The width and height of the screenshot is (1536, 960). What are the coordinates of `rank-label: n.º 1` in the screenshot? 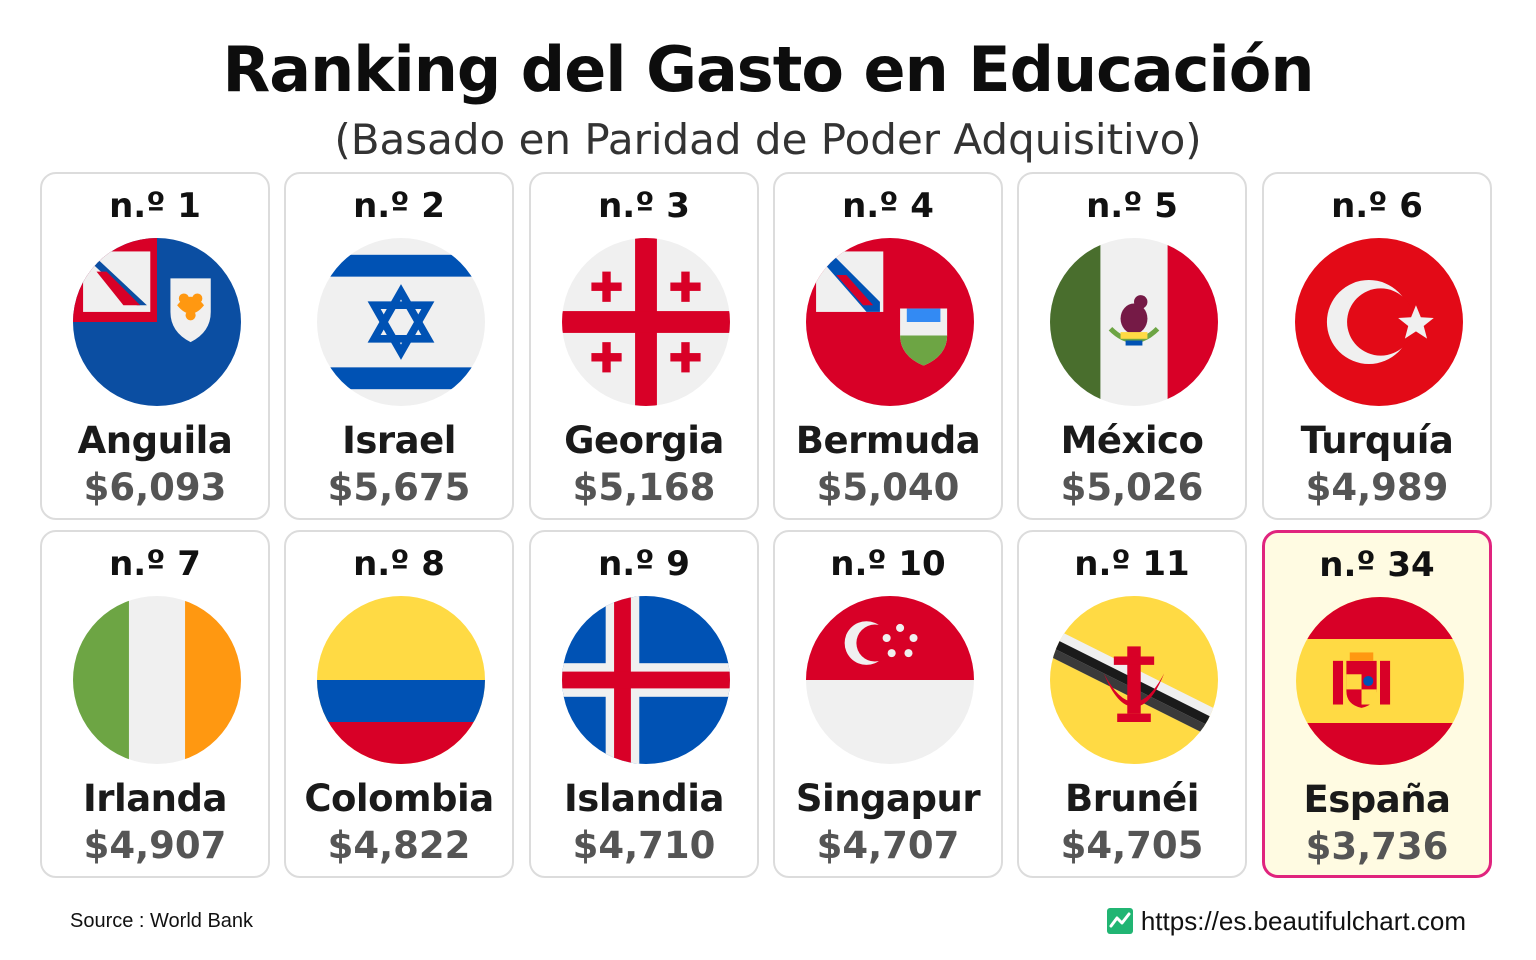 It's located at (155, 206).